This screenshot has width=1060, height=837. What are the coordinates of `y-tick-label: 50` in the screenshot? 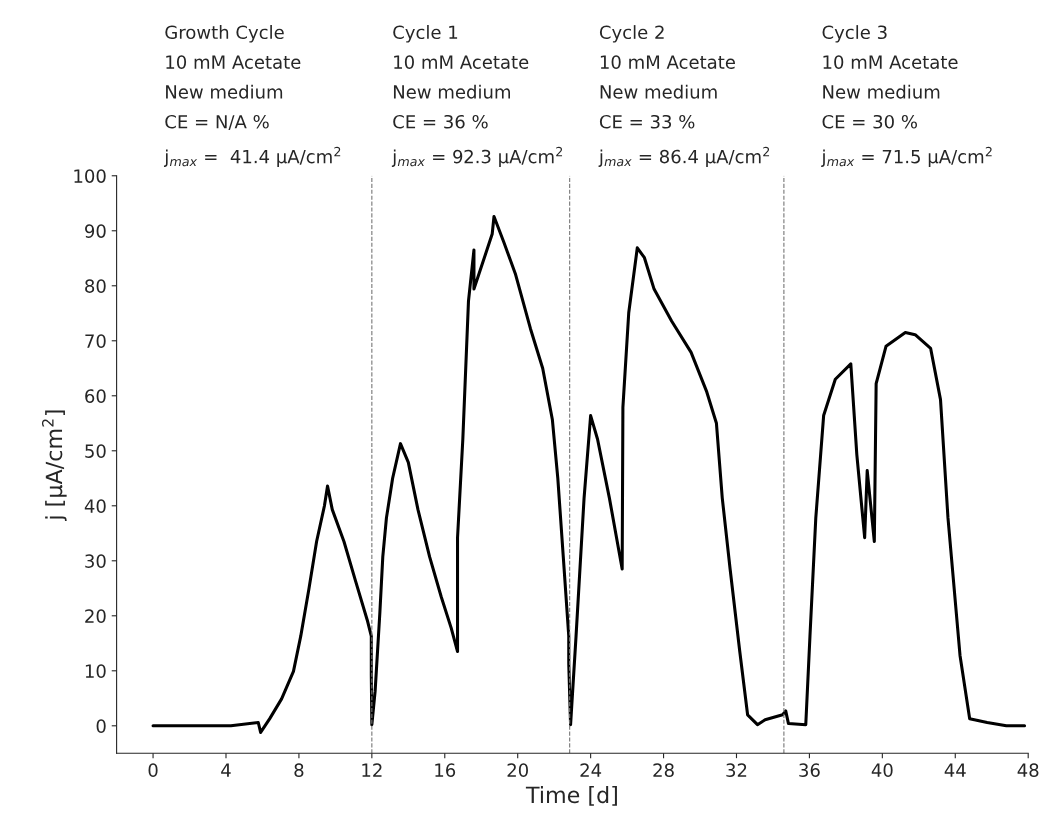 It's located at (95, 451).